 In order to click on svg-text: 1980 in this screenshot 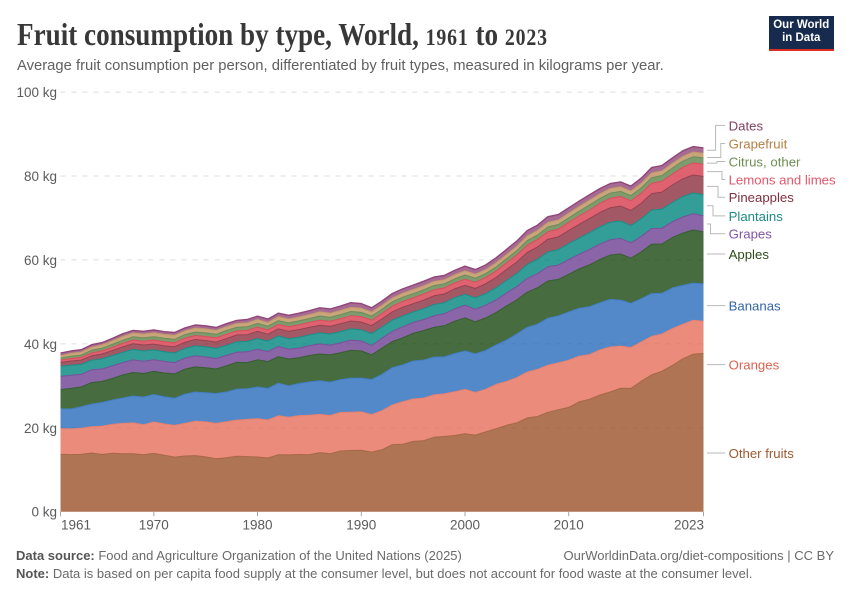, I will do `click(257, 525)`.